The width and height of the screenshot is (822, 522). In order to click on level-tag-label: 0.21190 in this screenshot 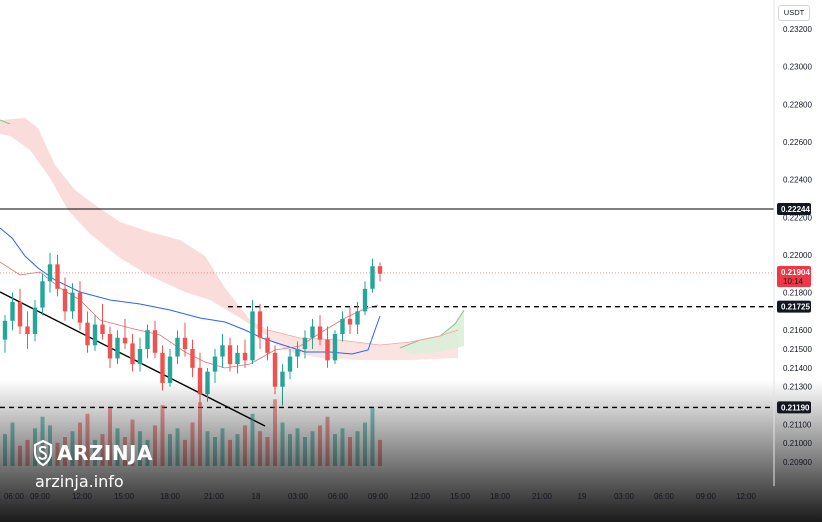, I will do `click(795, 407)`.